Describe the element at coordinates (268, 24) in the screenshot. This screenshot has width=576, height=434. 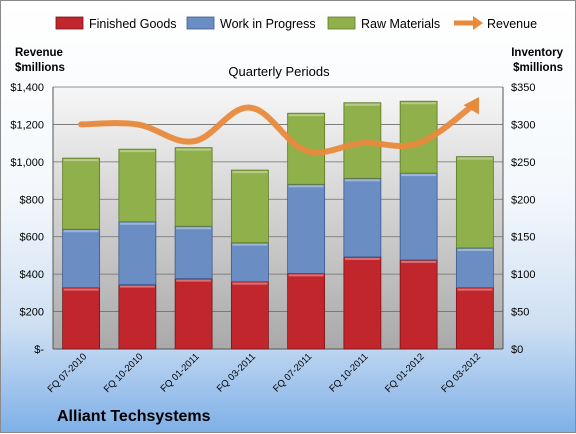
I see `legend-label-work-in-progress: Work in Progress` at that location.